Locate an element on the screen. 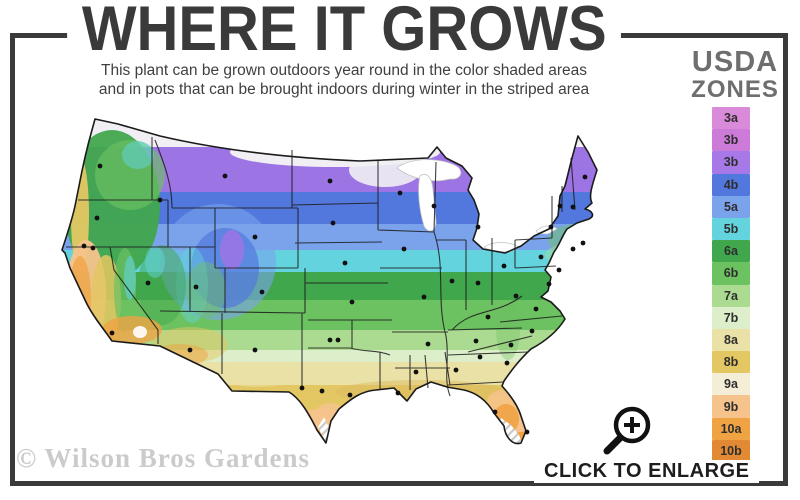 The height and width of the screenshot is (500, 800). watermark-wilson-bros-gardens: © Wilson Bros Gardens is located at coordinates (163, 458).